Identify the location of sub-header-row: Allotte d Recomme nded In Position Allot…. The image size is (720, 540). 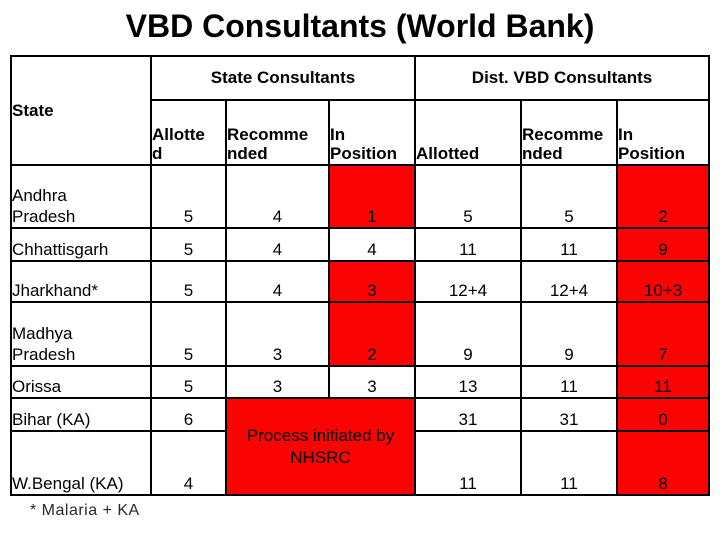
(361, 132).